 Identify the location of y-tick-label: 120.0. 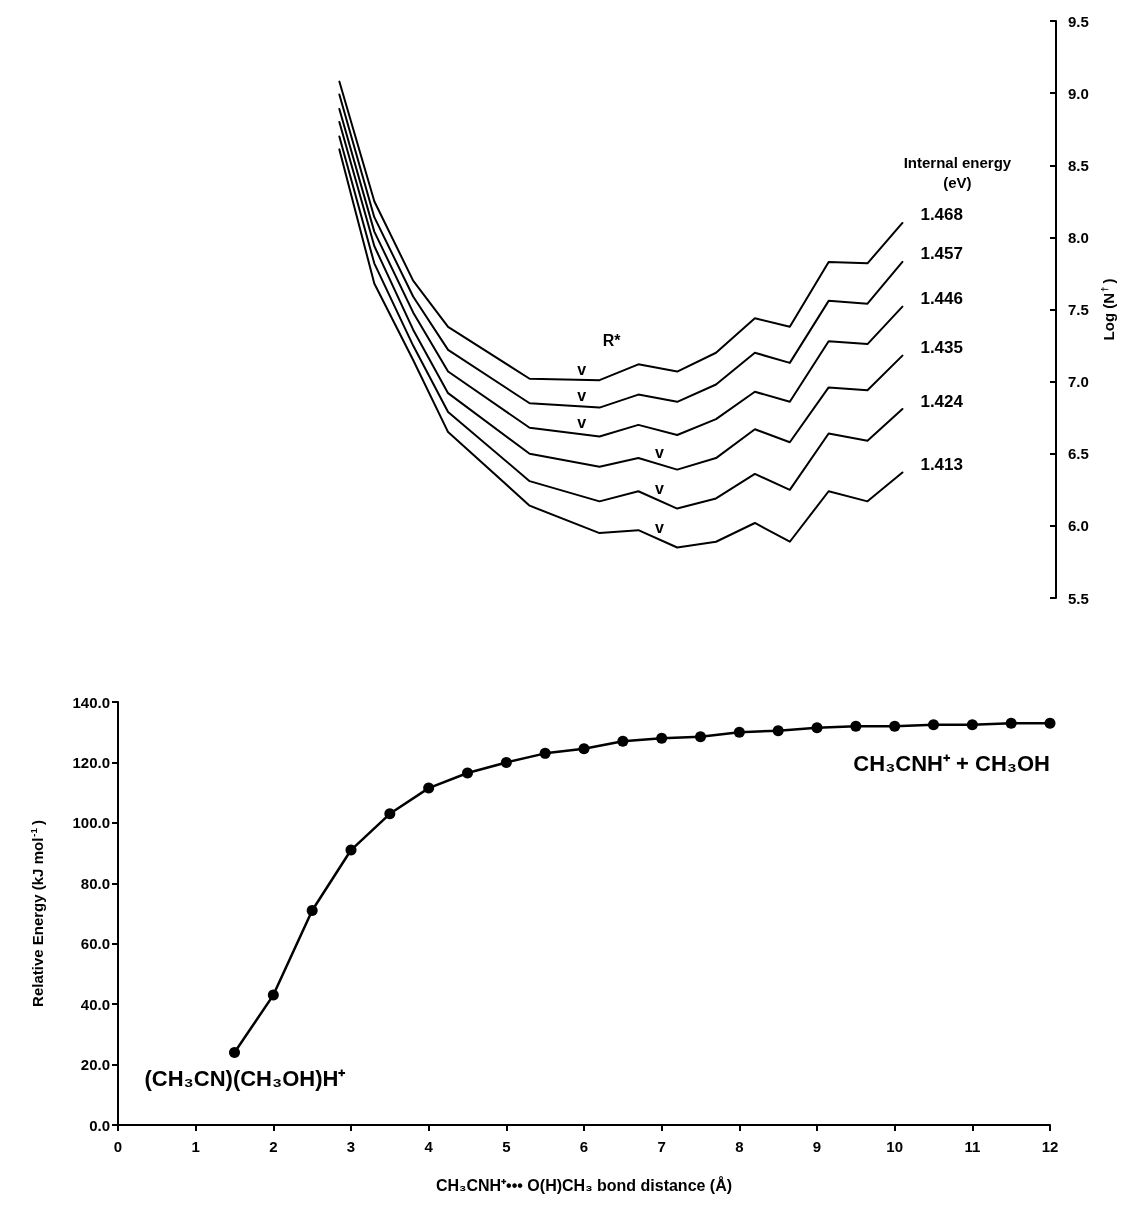
(91, 762).